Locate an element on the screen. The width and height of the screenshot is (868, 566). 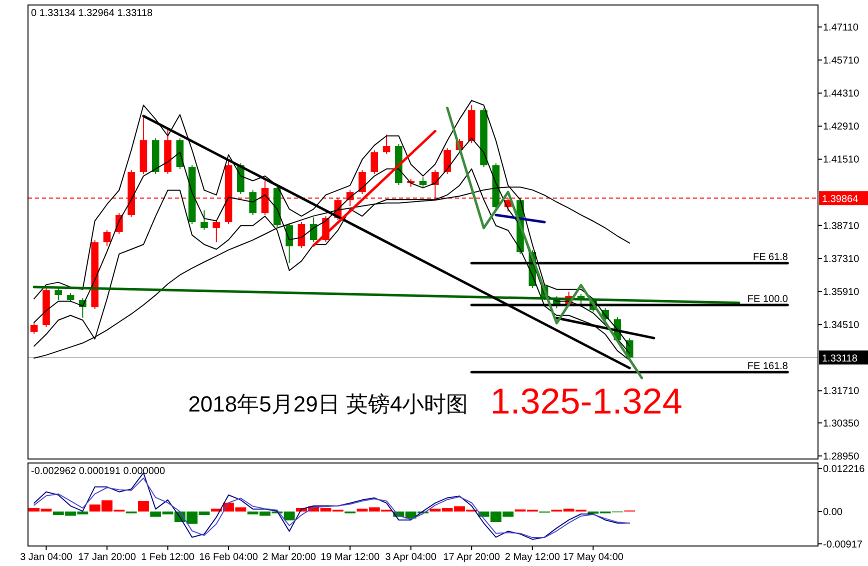
y-tick-label: 1.41510 is located at coordinates (841, 160).